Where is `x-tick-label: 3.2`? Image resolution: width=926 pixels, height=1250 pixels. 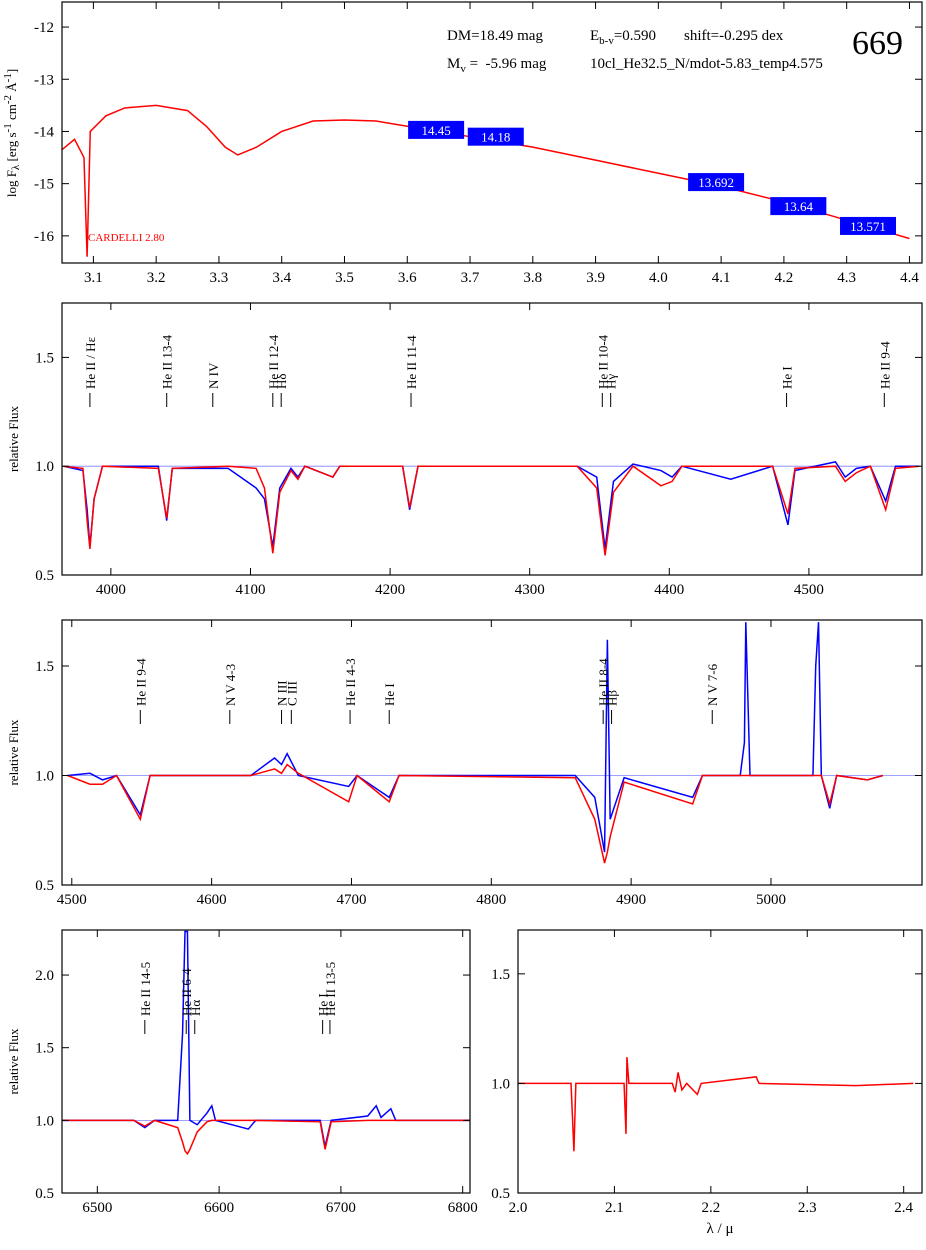
x-tick-label: 3.2 is located at coordinates (156, 278).